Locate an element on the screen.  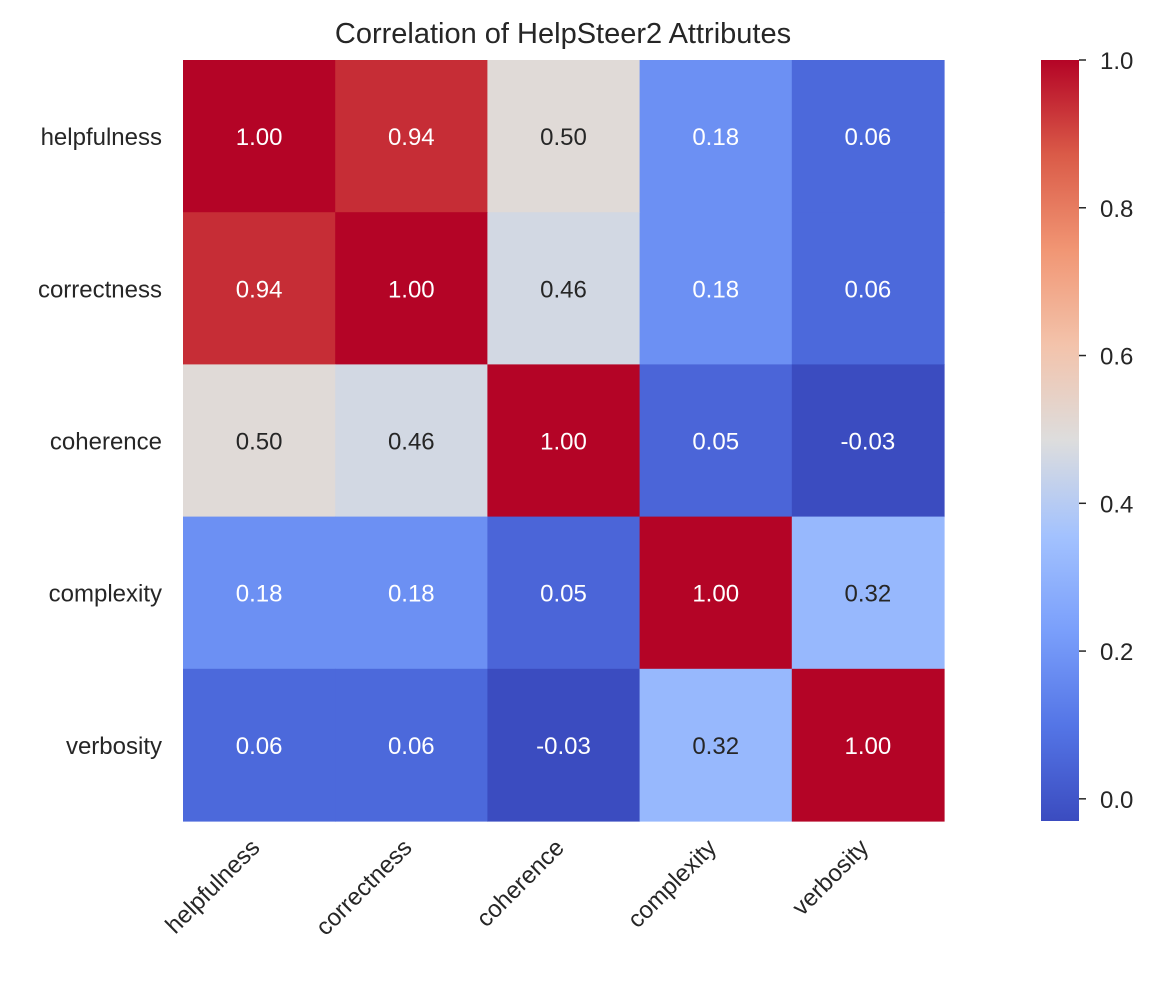
x-tick-label: correctness is located at coordinates (364, 887).